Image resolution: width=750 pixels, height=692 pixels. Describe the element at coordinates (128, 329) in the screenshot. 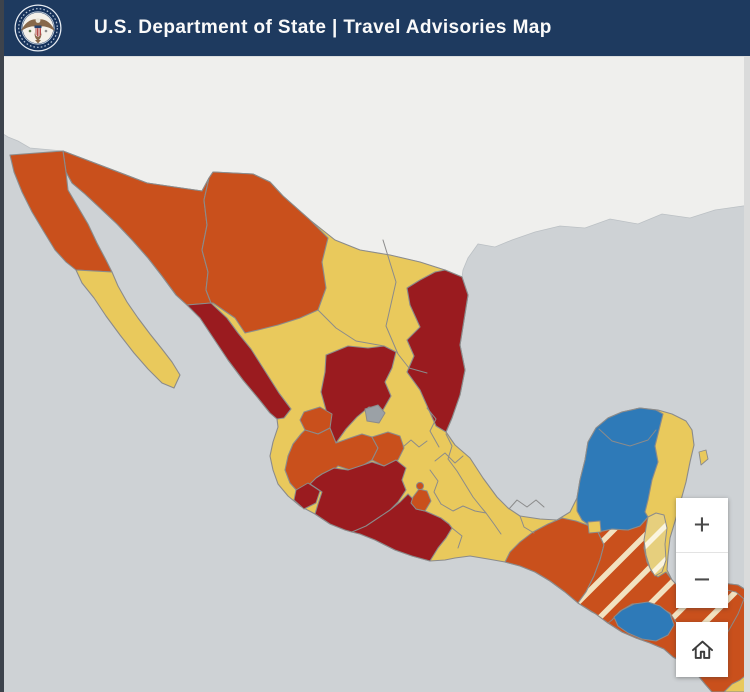

I see `region-baja-california-sur` at that location.